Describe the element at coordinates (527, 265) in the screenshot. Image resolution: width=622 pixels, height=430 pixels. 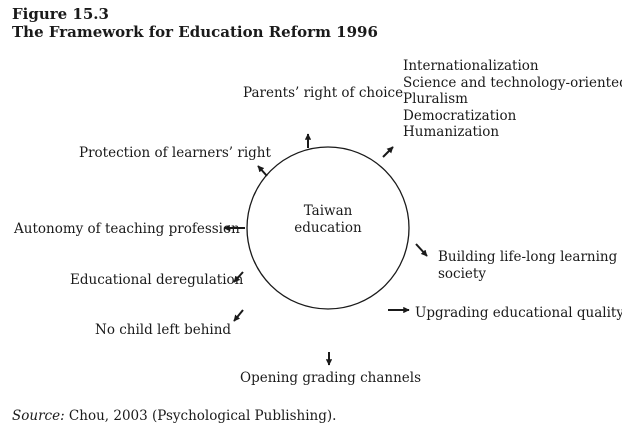
I see `node-lifelong-learning: Building life-long learning society` at that location.